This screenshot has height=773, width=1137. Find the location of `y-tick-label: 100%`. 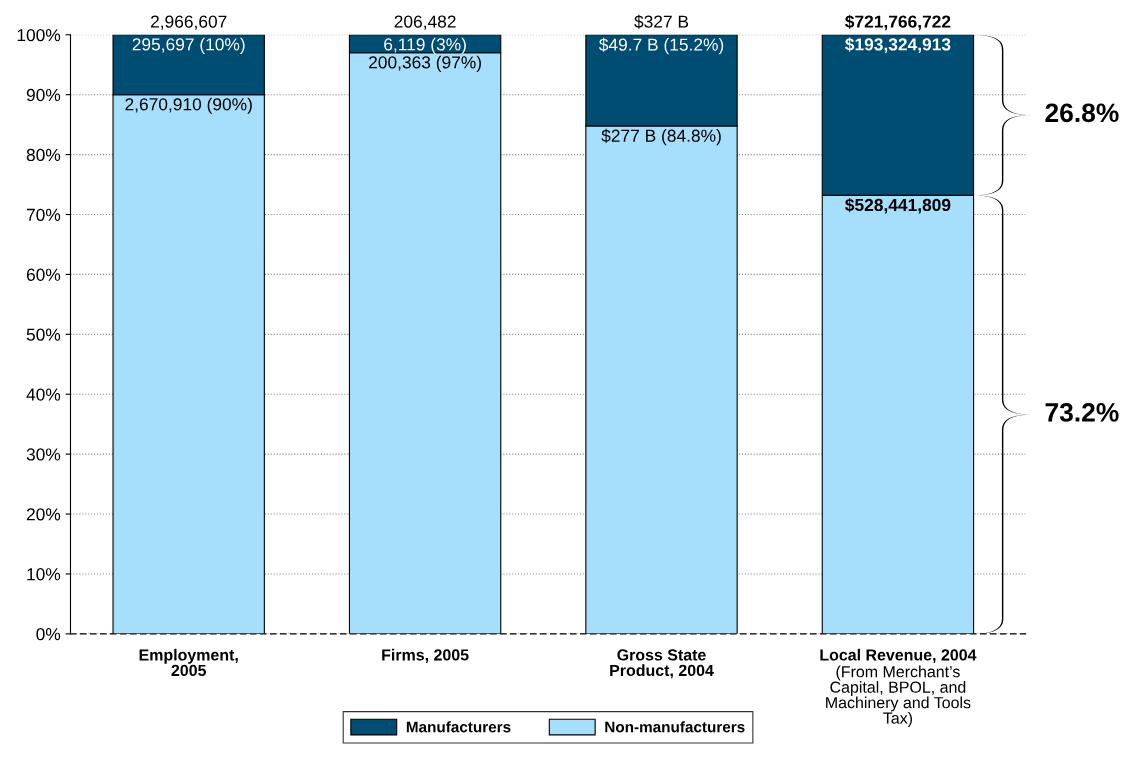

y-tick-label: 100% is located at coordinates (39, 35).